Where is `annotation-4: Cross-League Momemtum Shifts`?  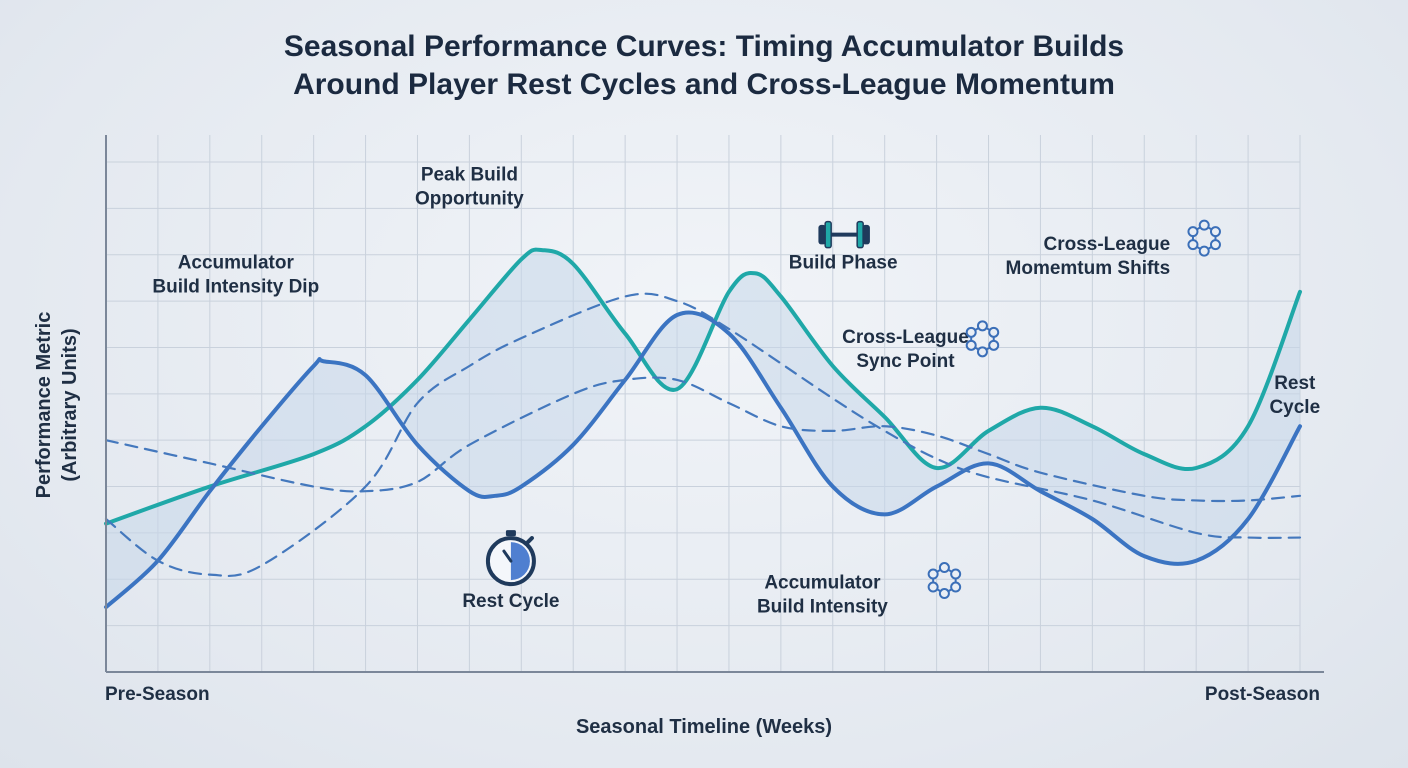
annotation-4: Cross-League Momemtum Shifts is located at coordinates (1113, 249).